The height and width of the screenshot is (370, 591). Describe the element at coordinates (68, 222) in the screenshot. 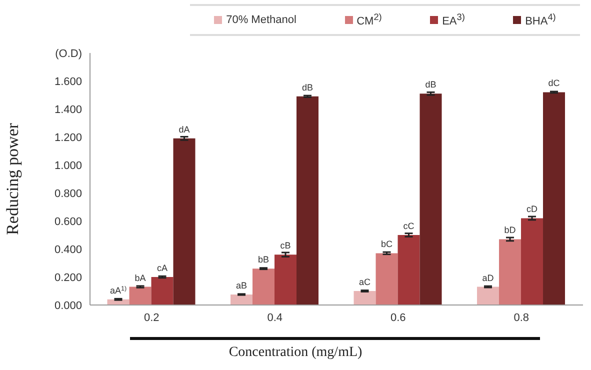

I see `y-tick-label: 0.600` at that location.